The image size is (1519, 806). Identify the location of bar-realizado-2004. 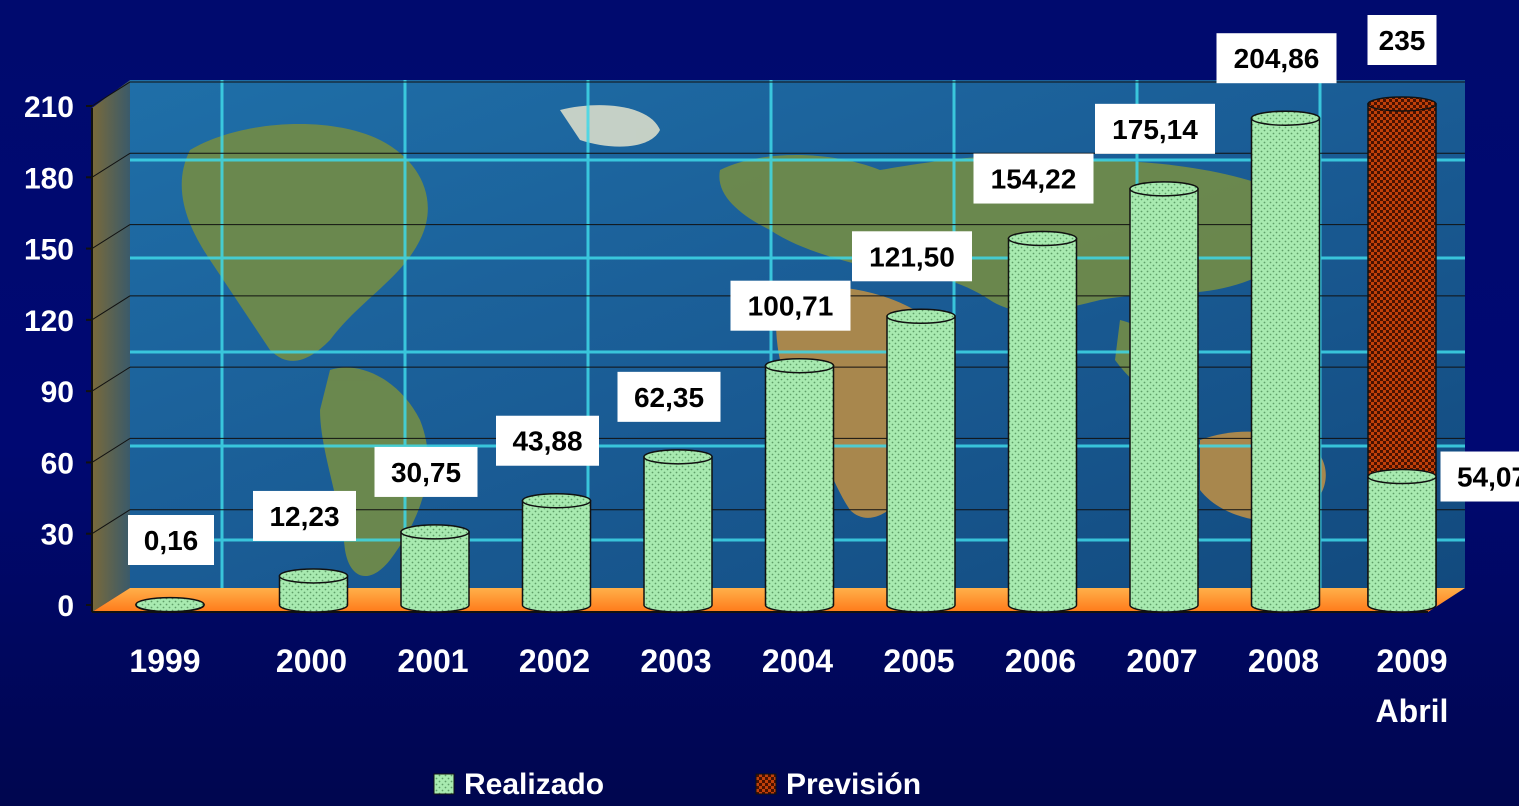
(799, 485).